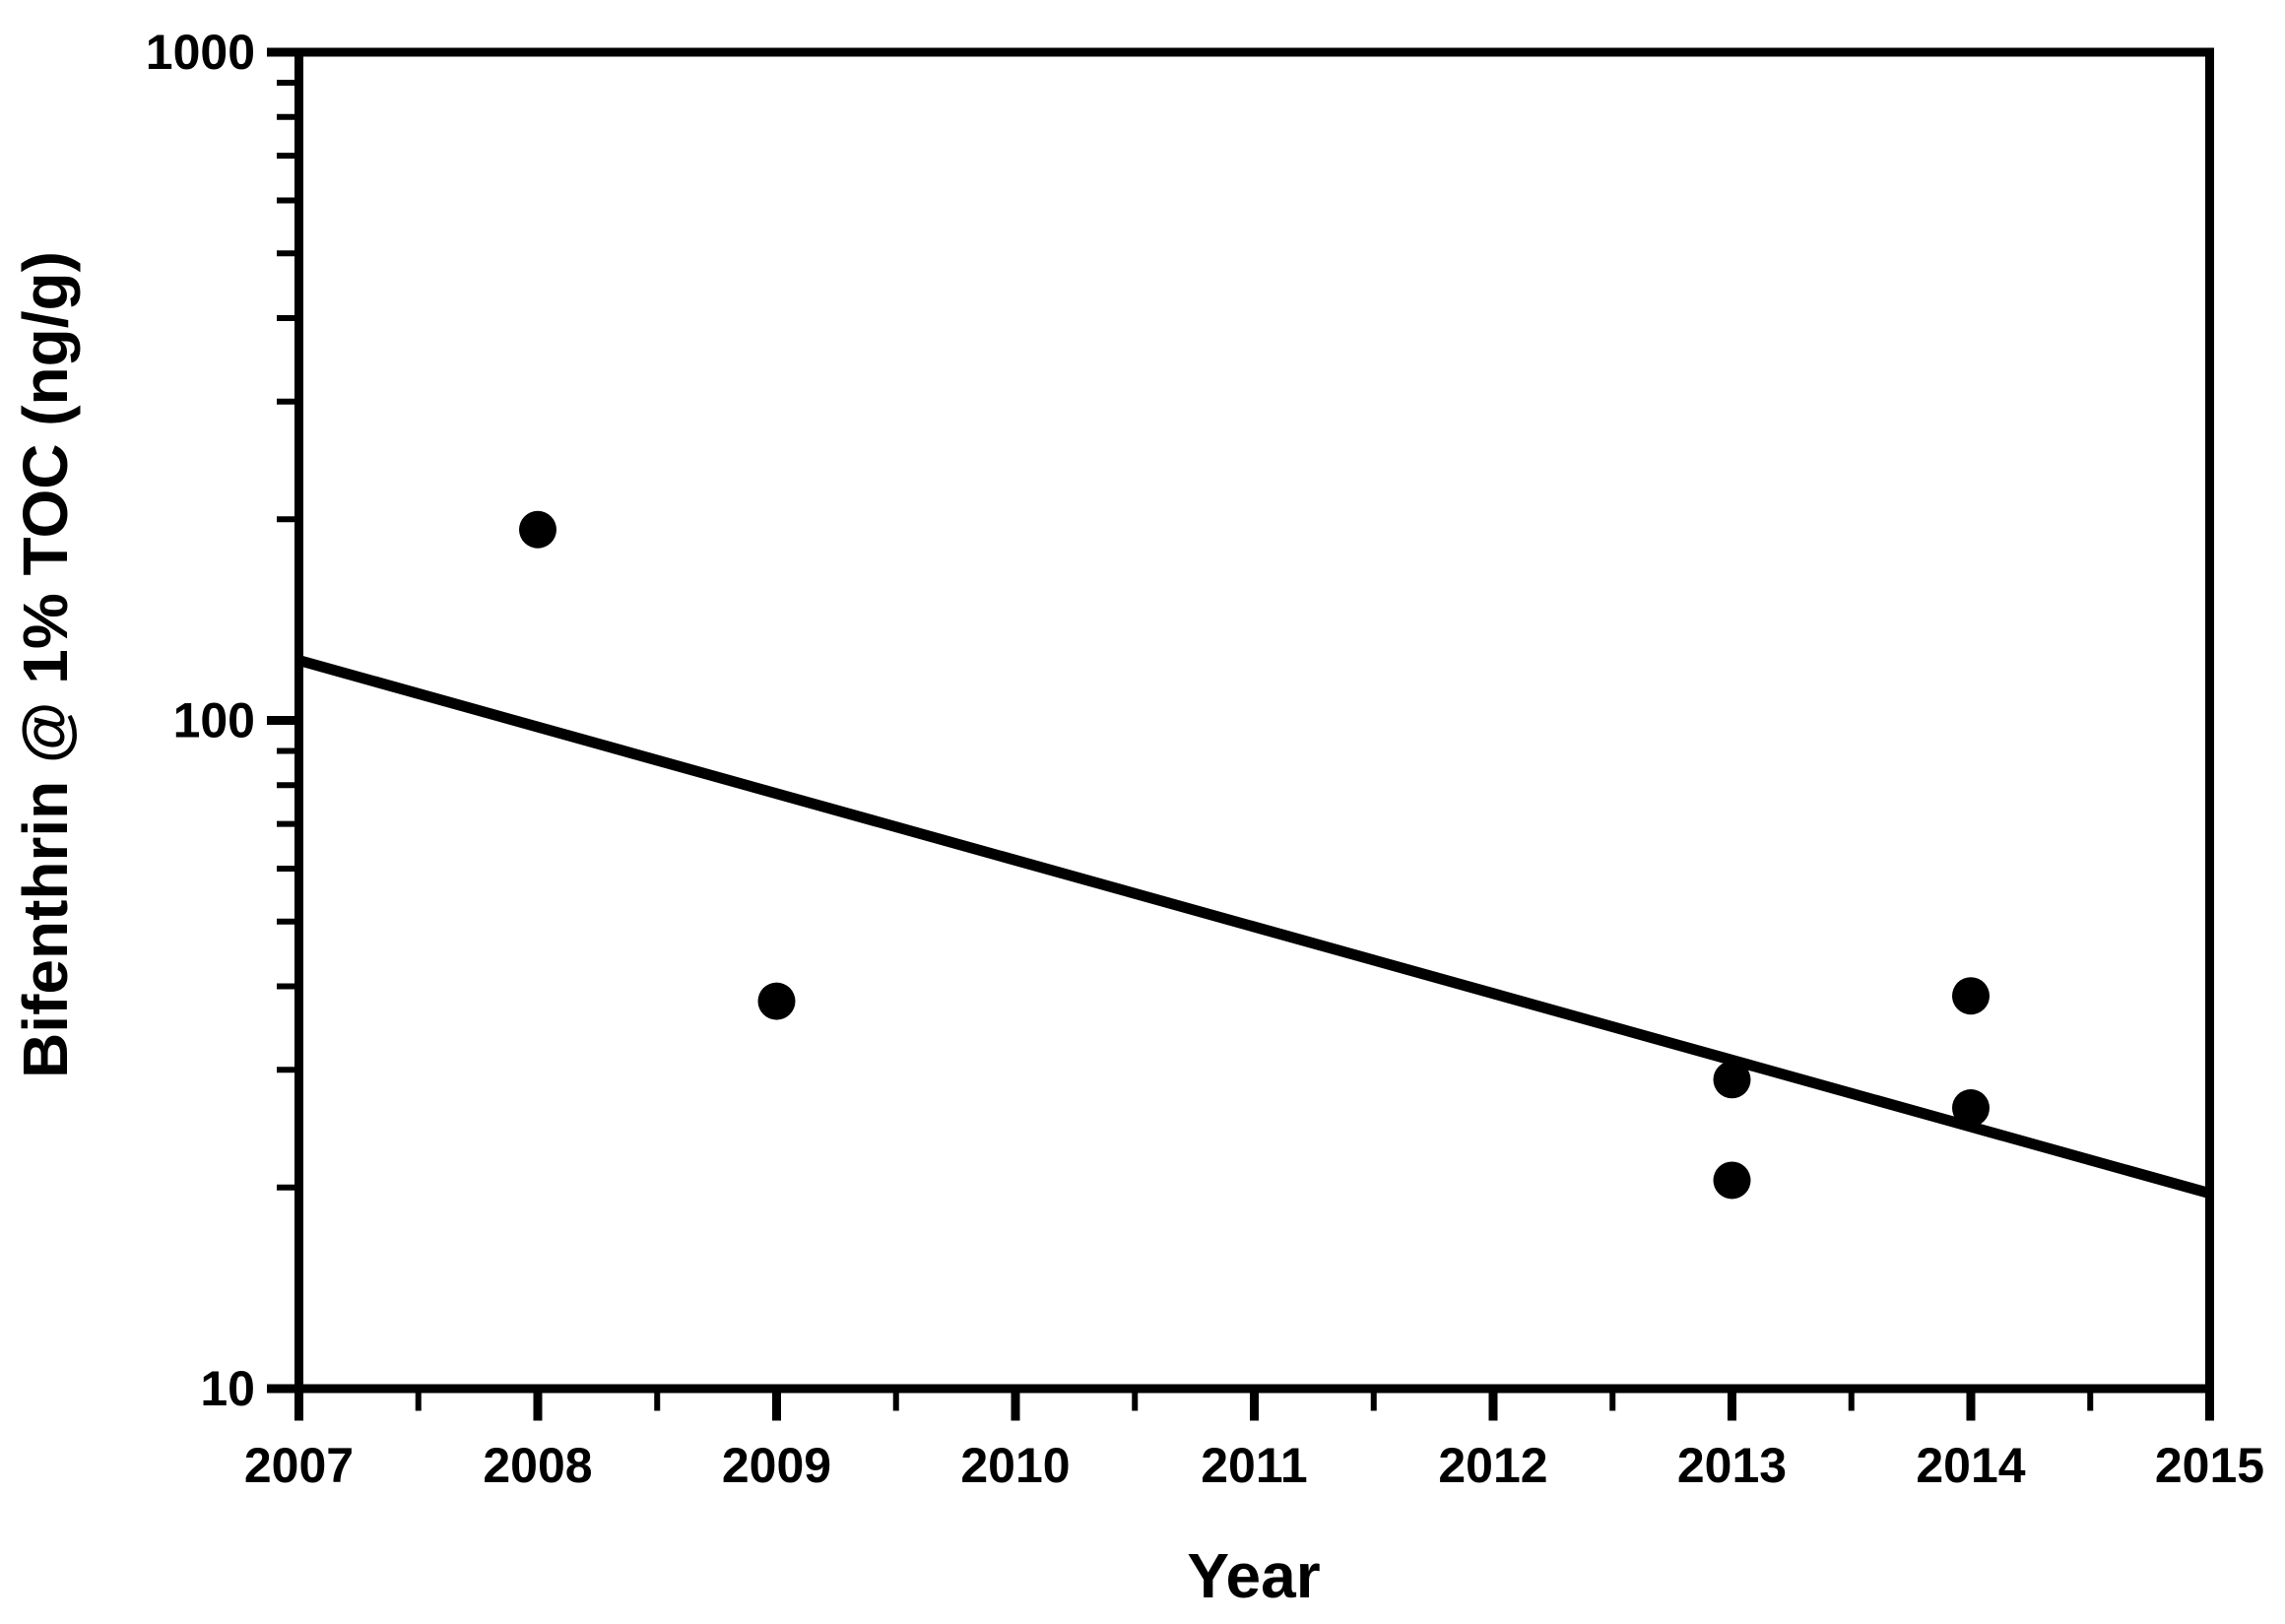  What do you see at coordinates (1970, 1466) in the screenshot?
I see `x-tick-label: 2014` at bounding box center [1970, 1466].